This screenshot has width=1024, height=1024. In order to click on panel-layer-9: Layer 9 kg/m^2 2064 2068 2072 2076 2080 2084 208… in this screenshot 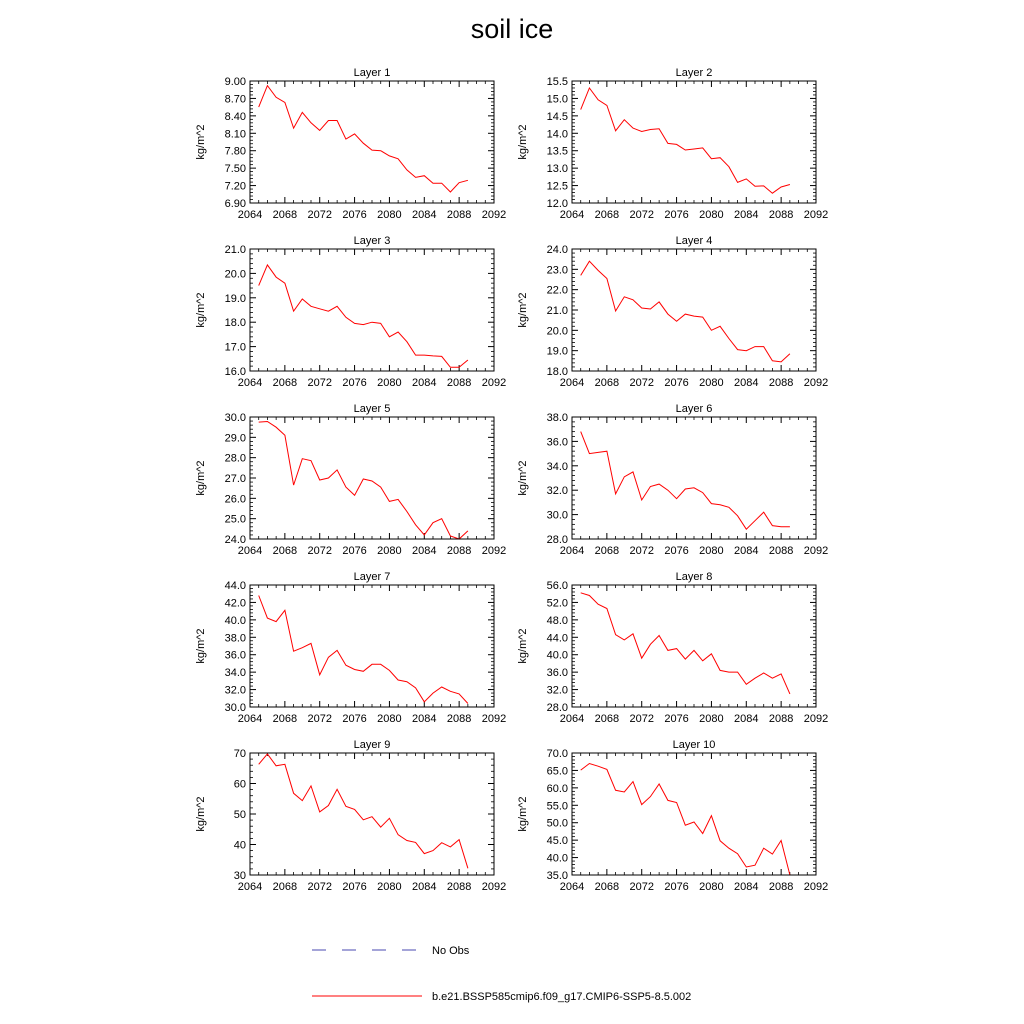, I will do `click(350, 816)`.